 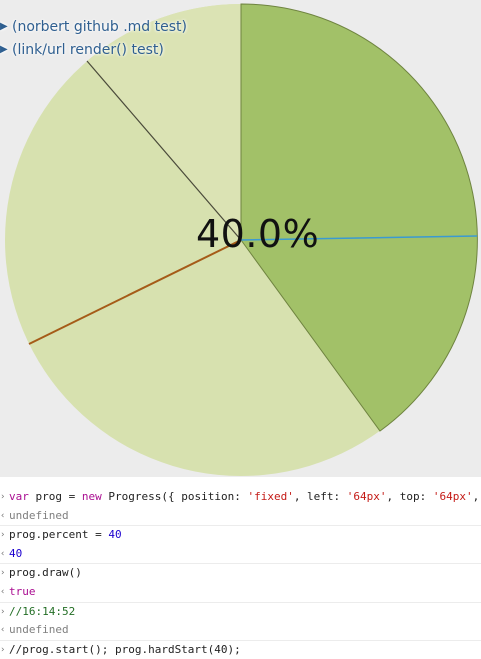 What do you see at coordinates (164, 150) in the screenshot?
I see `pie-divider-line` at bounding box center [164, 150].